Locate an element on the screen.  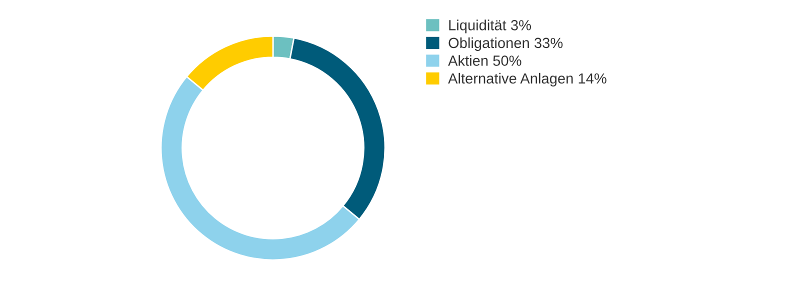
legend-label: Obligationen 33% is located at coordinates (505, 44).